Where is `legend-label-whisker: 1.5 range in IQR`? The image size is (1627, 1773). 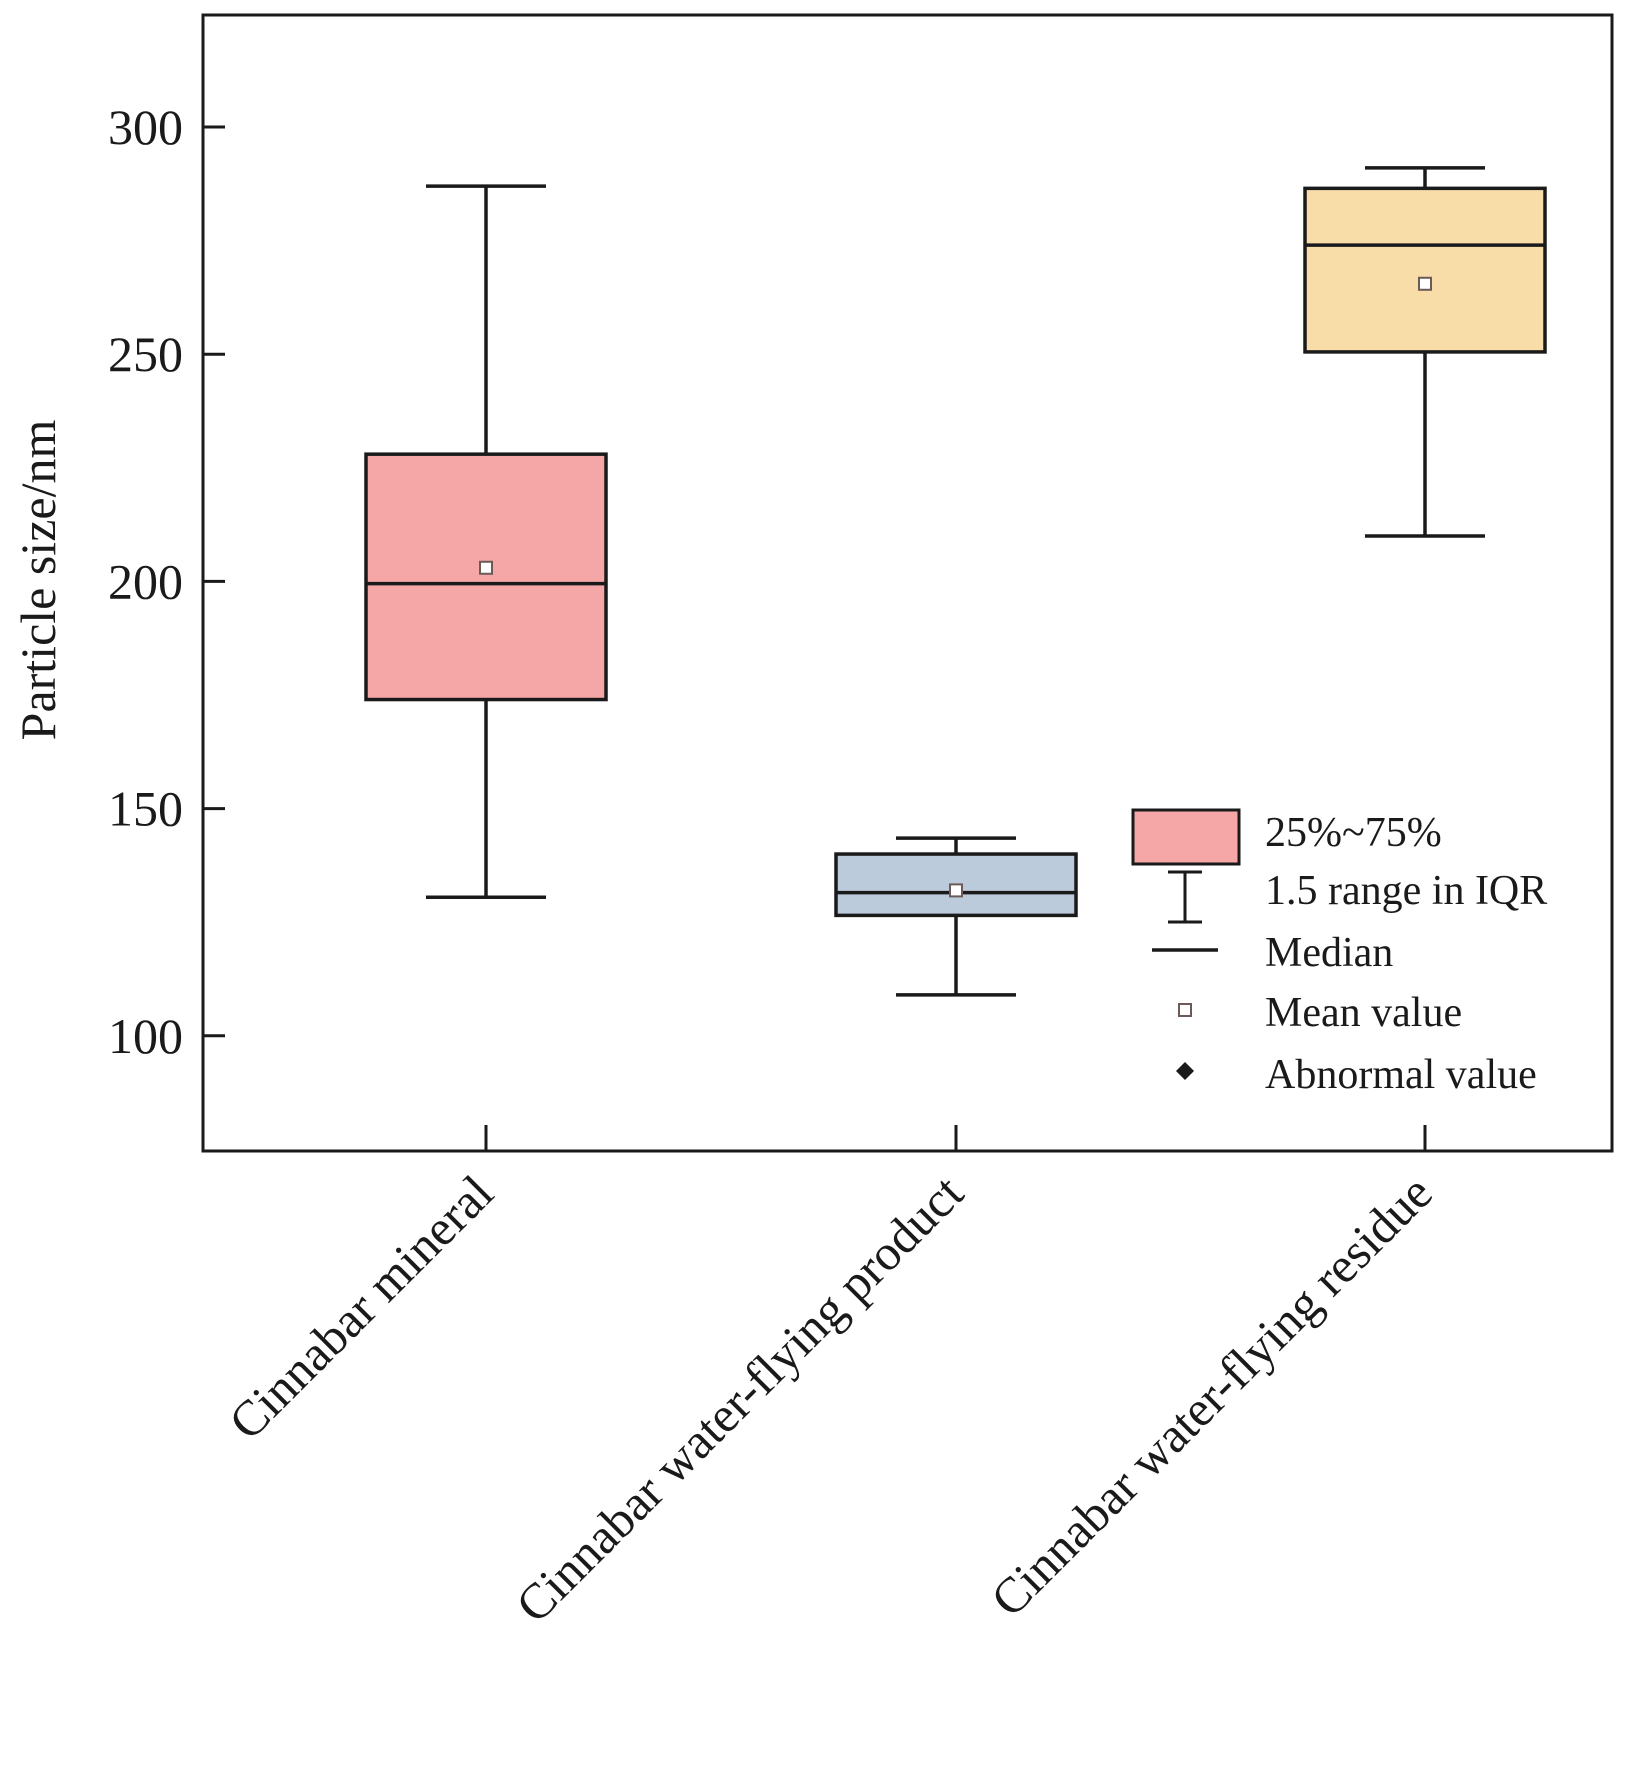 legend-label-whisker: 1.5 range in IQR is located at coordinates (1406, 891).